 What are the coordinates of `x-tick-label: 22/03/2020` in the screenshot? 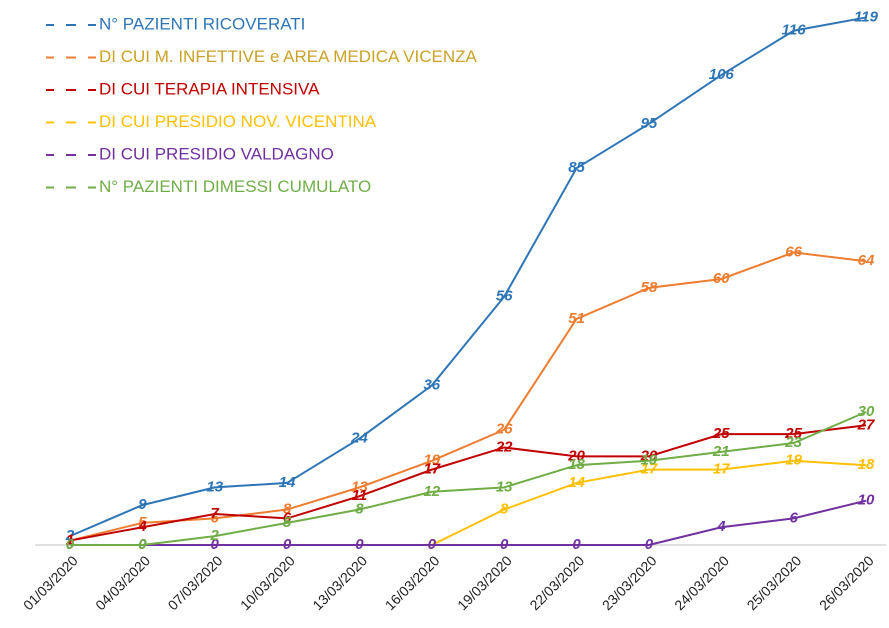 It's located at (556, 582).